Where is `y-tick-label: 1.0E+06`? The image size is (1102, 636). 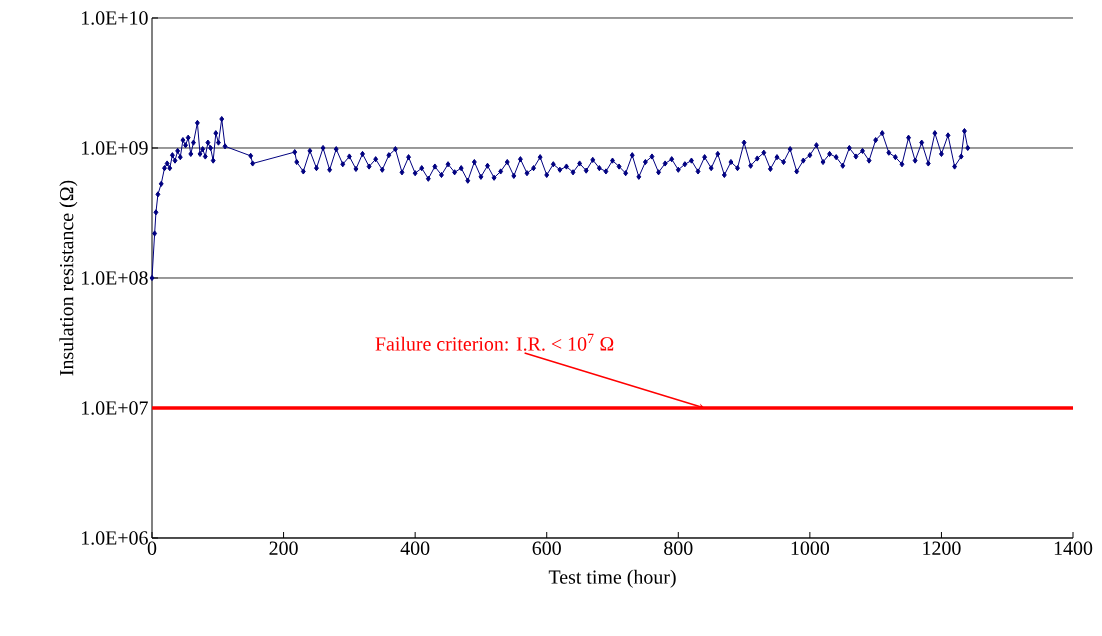 y-tick-label: 1.0E+06 is located at coordinates (114, 538).